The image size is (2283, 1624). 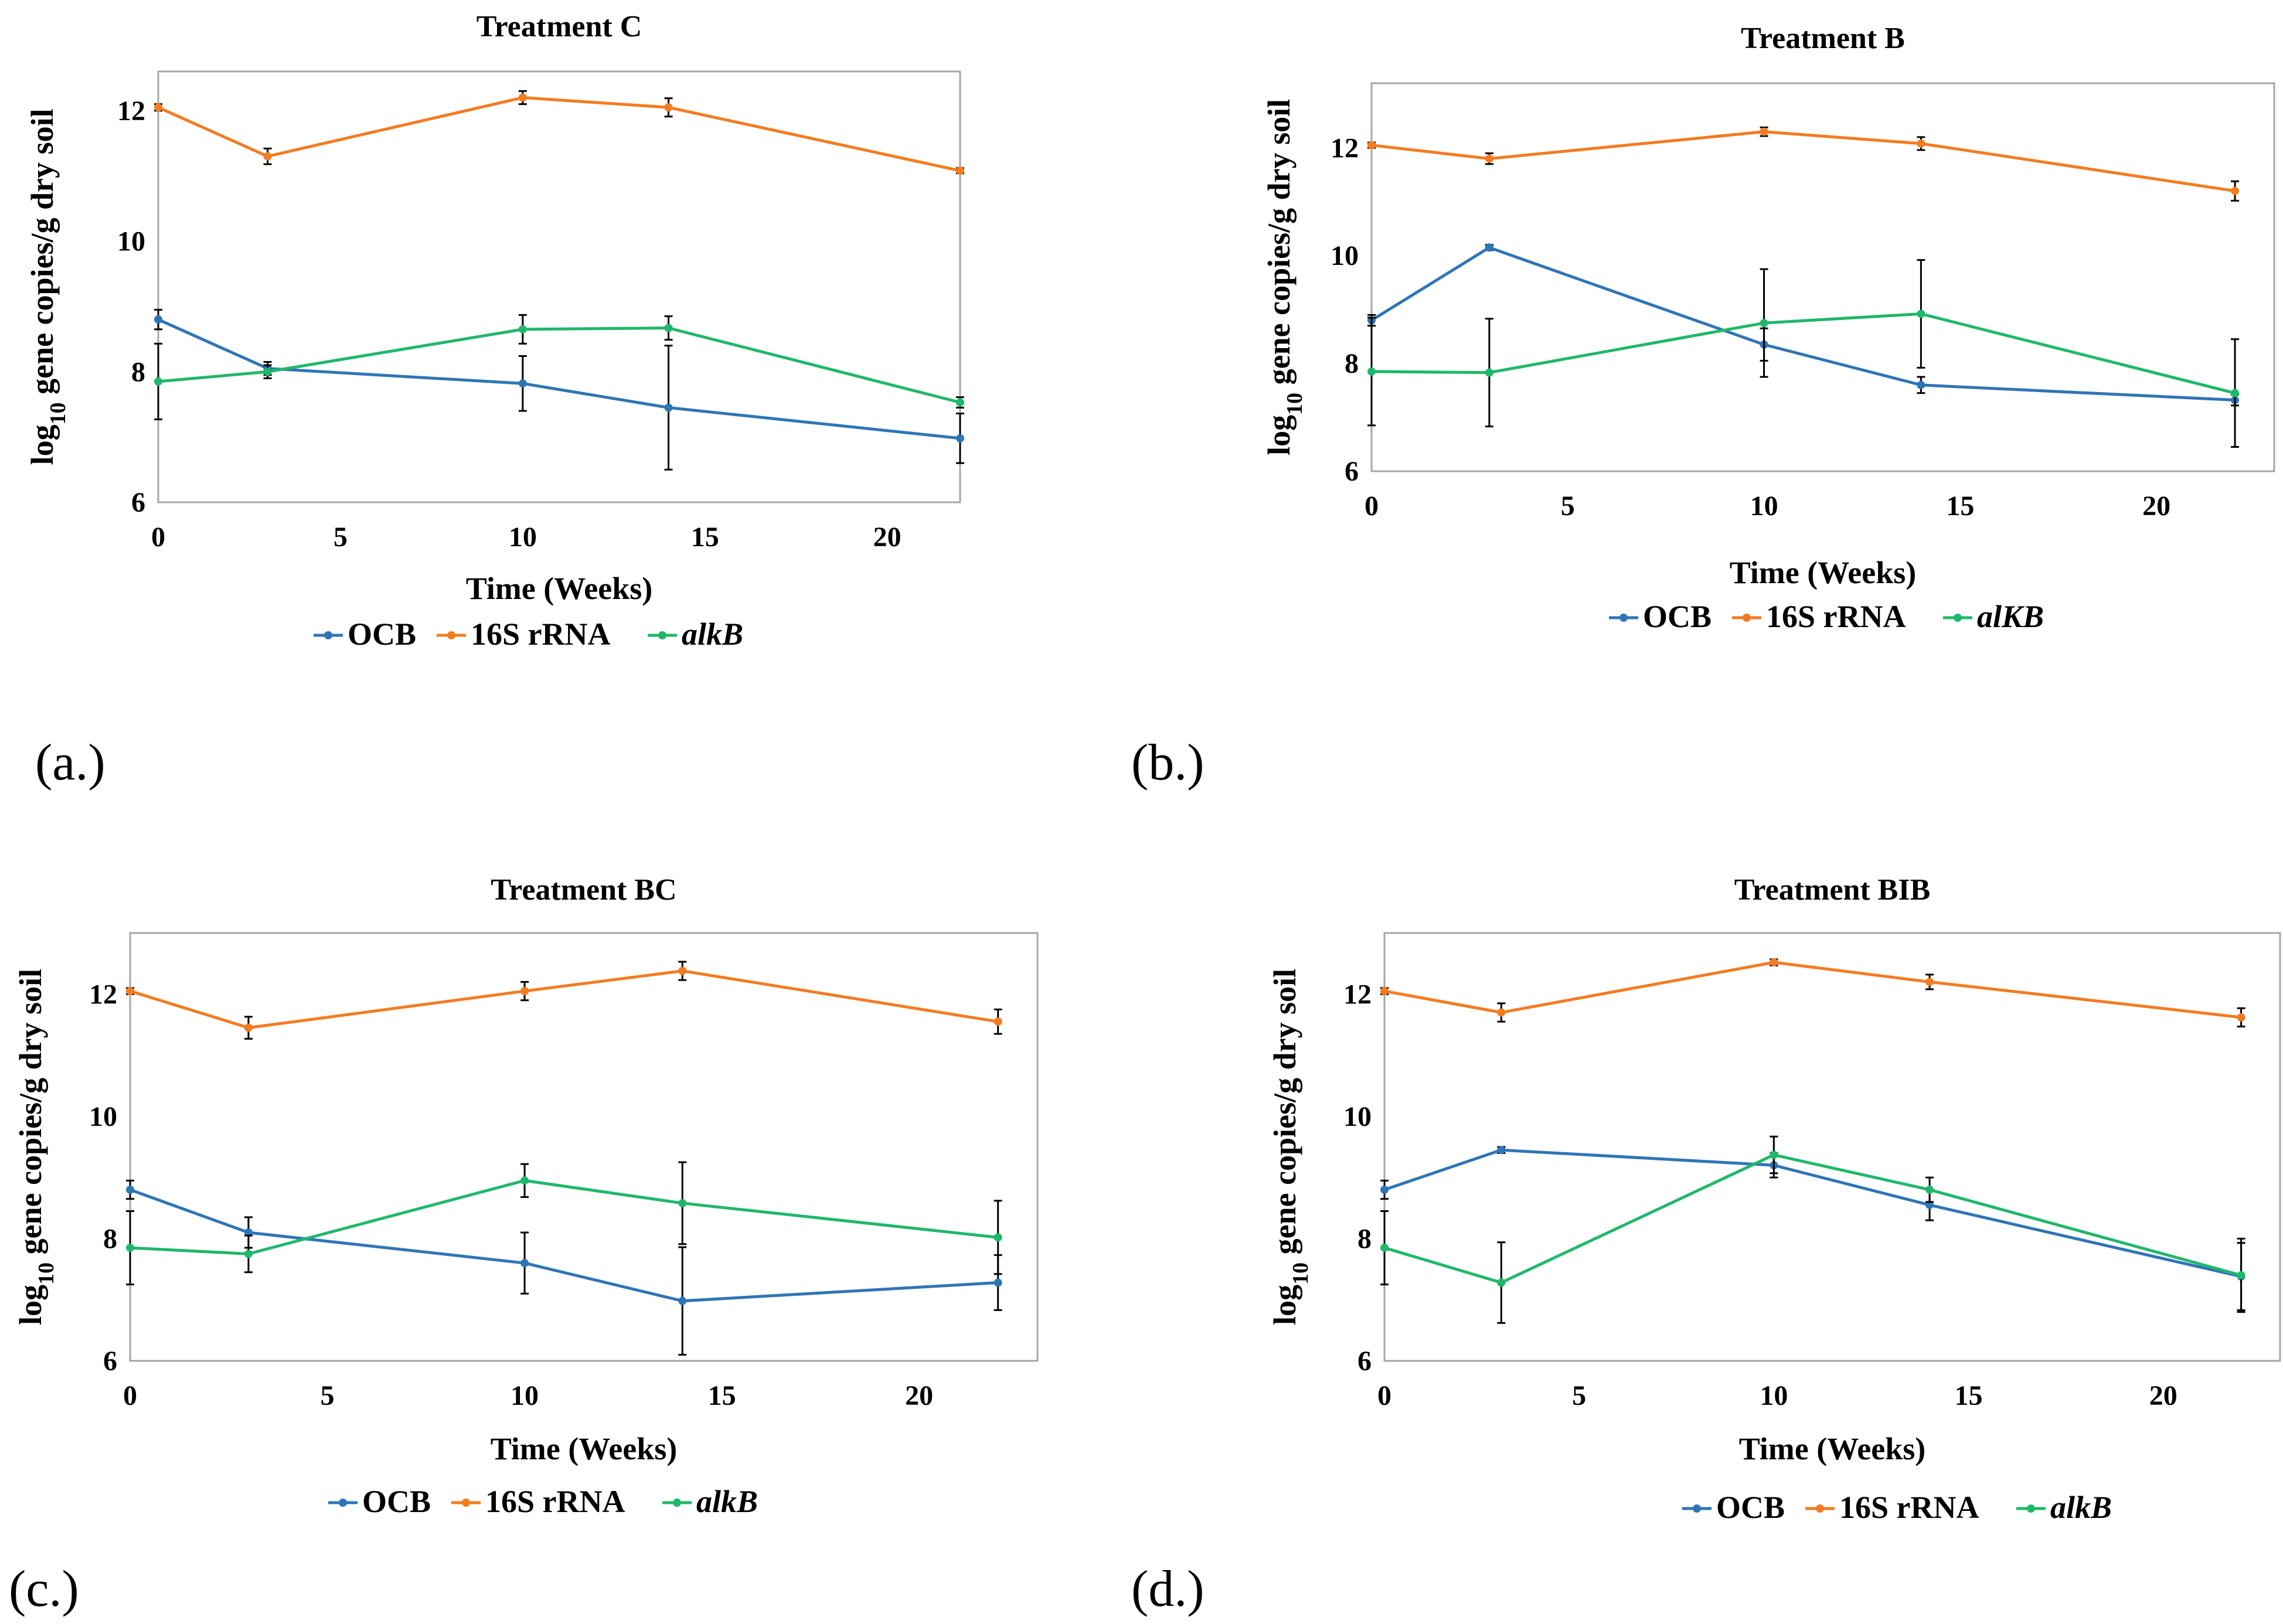 I want to click on chart-title: Treatment BIB, so click(x=1832, y=890).